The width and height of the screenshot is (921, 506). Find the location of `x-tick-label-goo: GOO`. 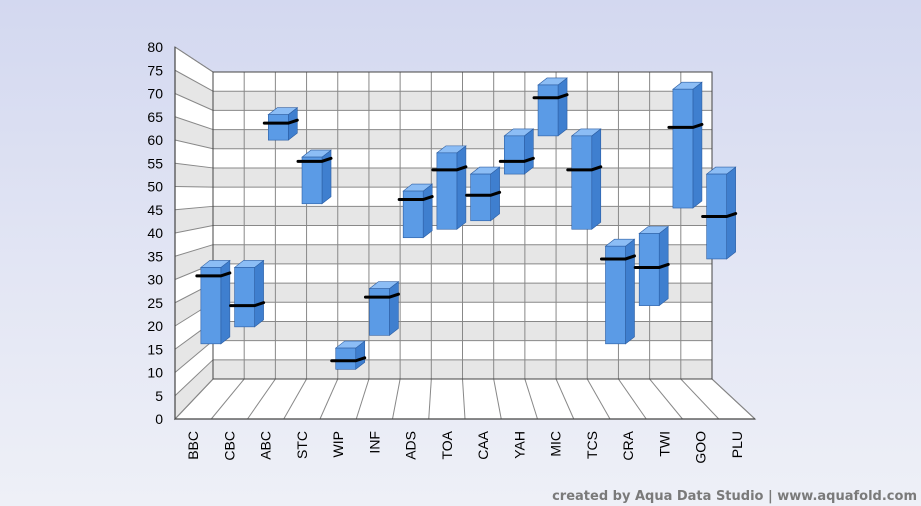

x-tick-label-goo: GOO is located at coordinates (701, 447).